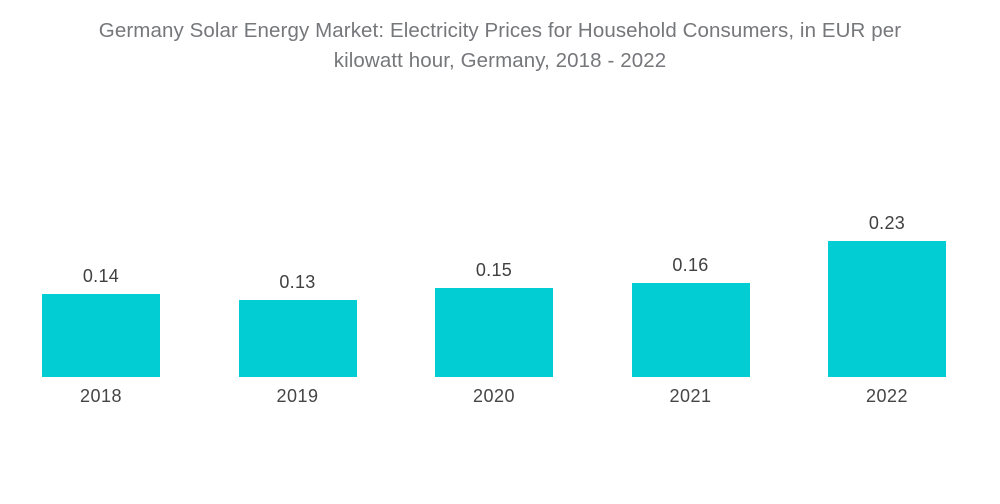 Image resolution: width=1000 pixels, height=504 pixels. I want to click on year-label-2022: 2022, so click(887, 396).